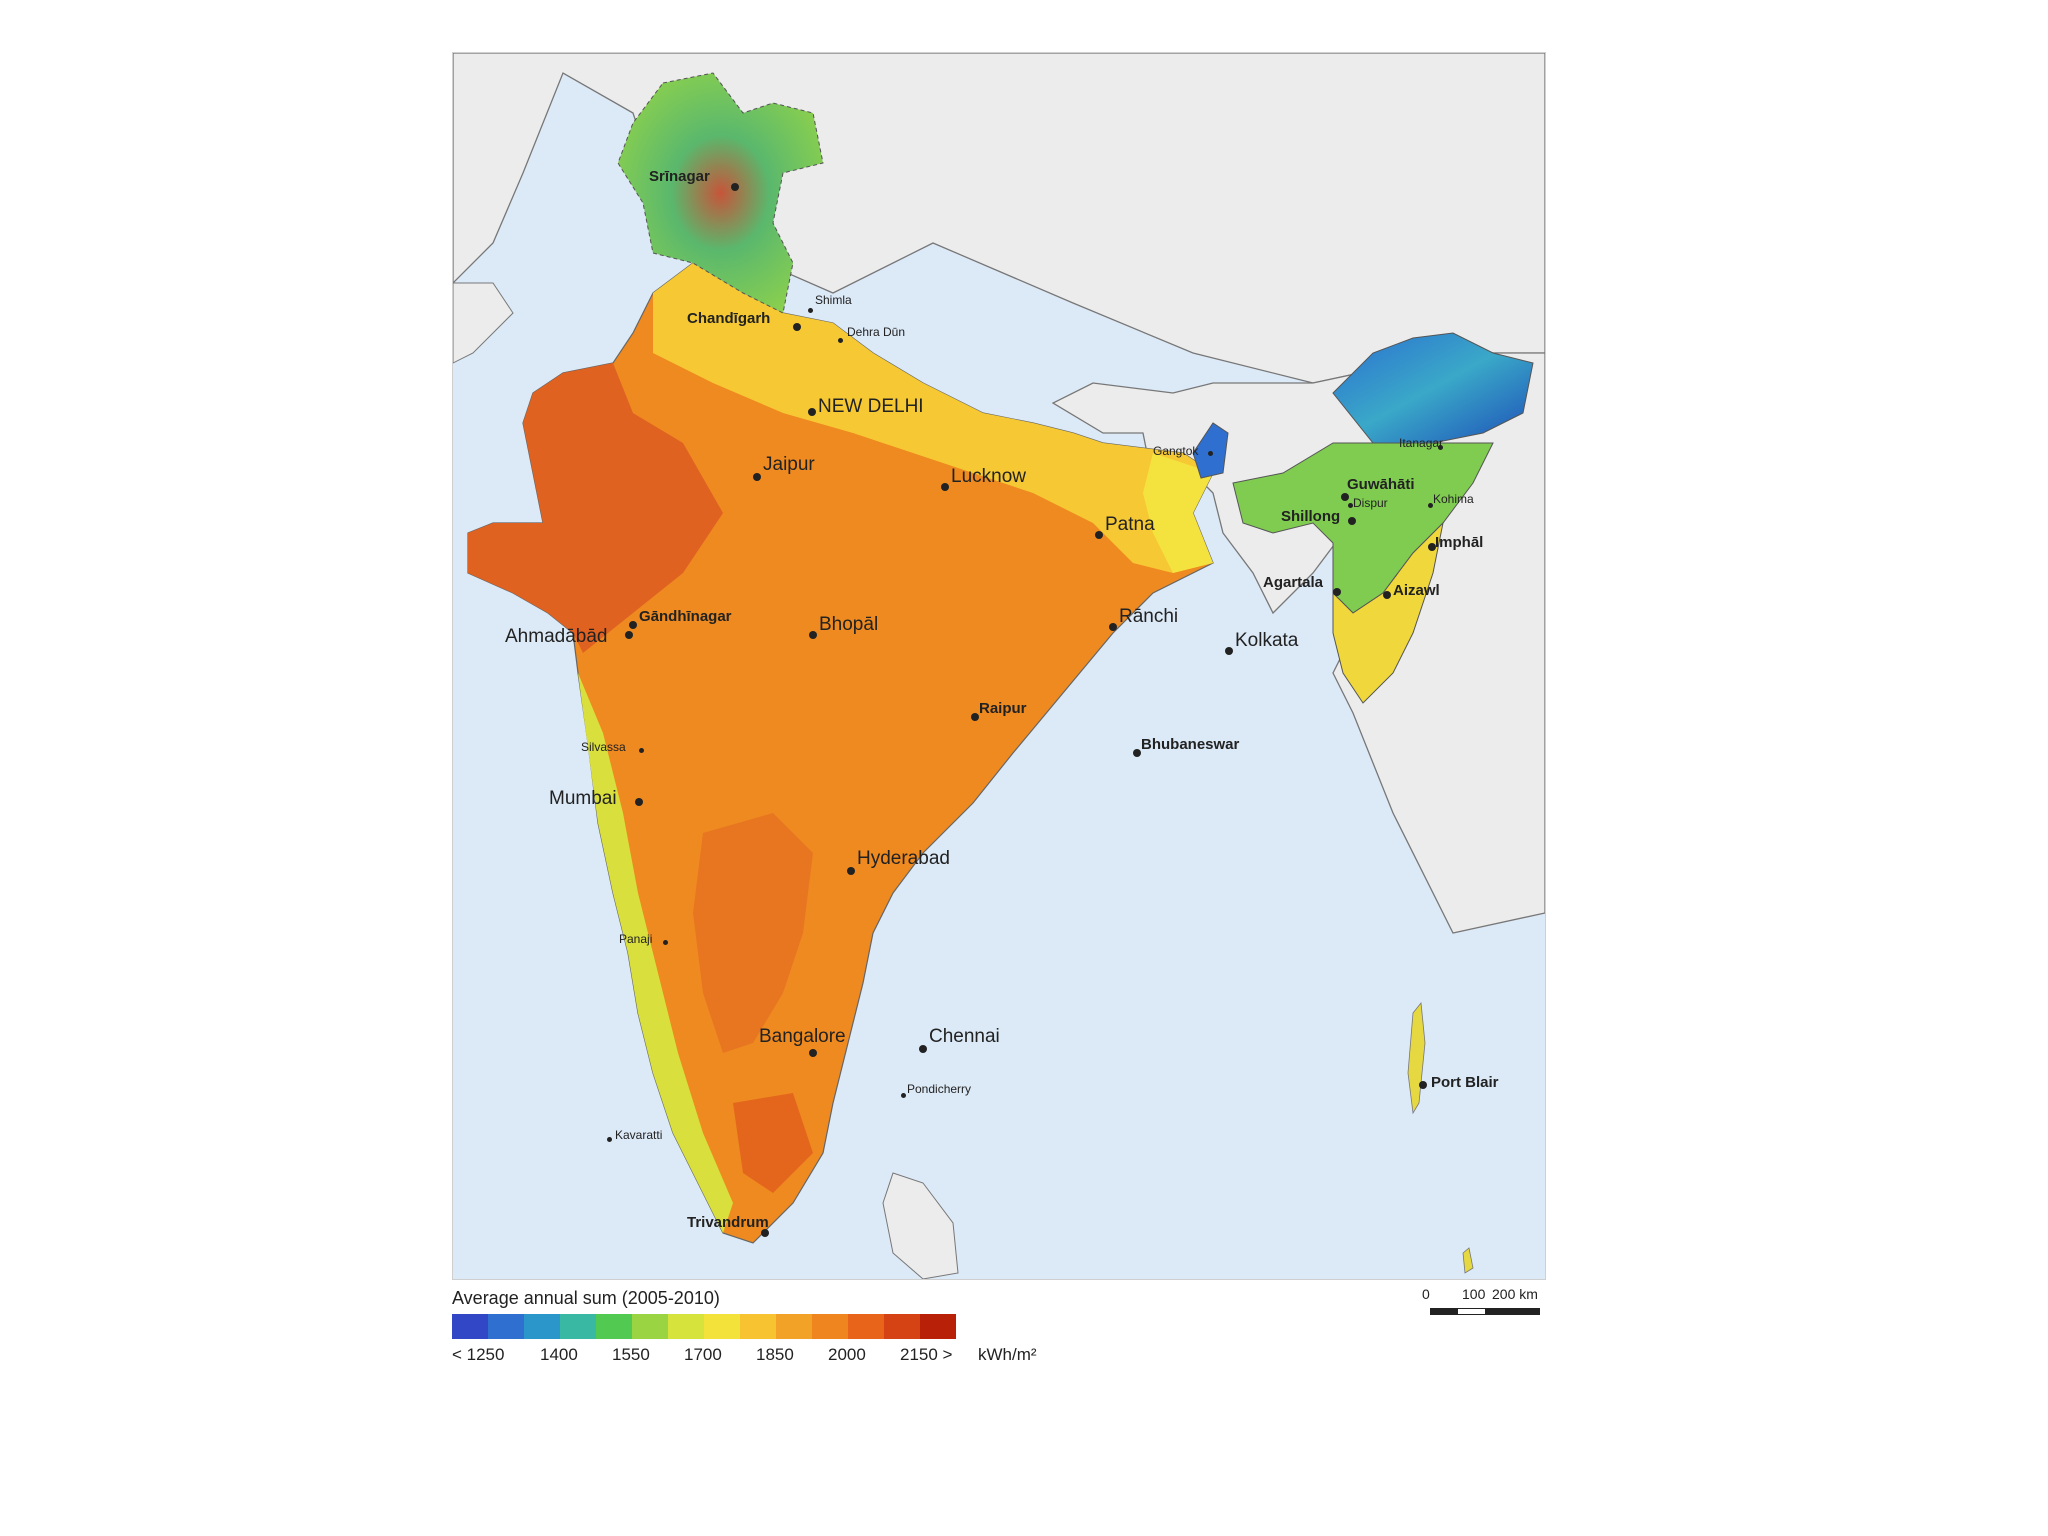  What do you see at coordinates (636, 939) in the screenshot?
I see `city-label-panaji: Panaji` at bounding box center [636, 939].